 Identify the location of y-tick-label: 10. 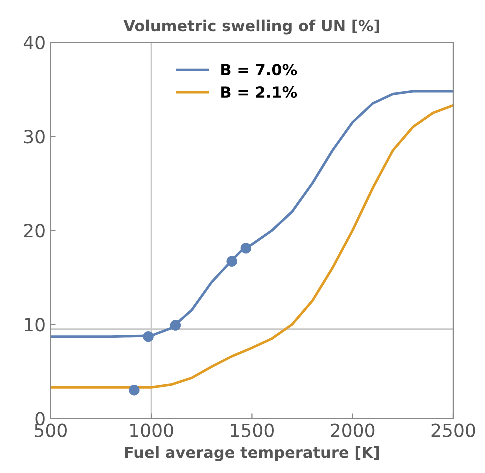
(35, 325).